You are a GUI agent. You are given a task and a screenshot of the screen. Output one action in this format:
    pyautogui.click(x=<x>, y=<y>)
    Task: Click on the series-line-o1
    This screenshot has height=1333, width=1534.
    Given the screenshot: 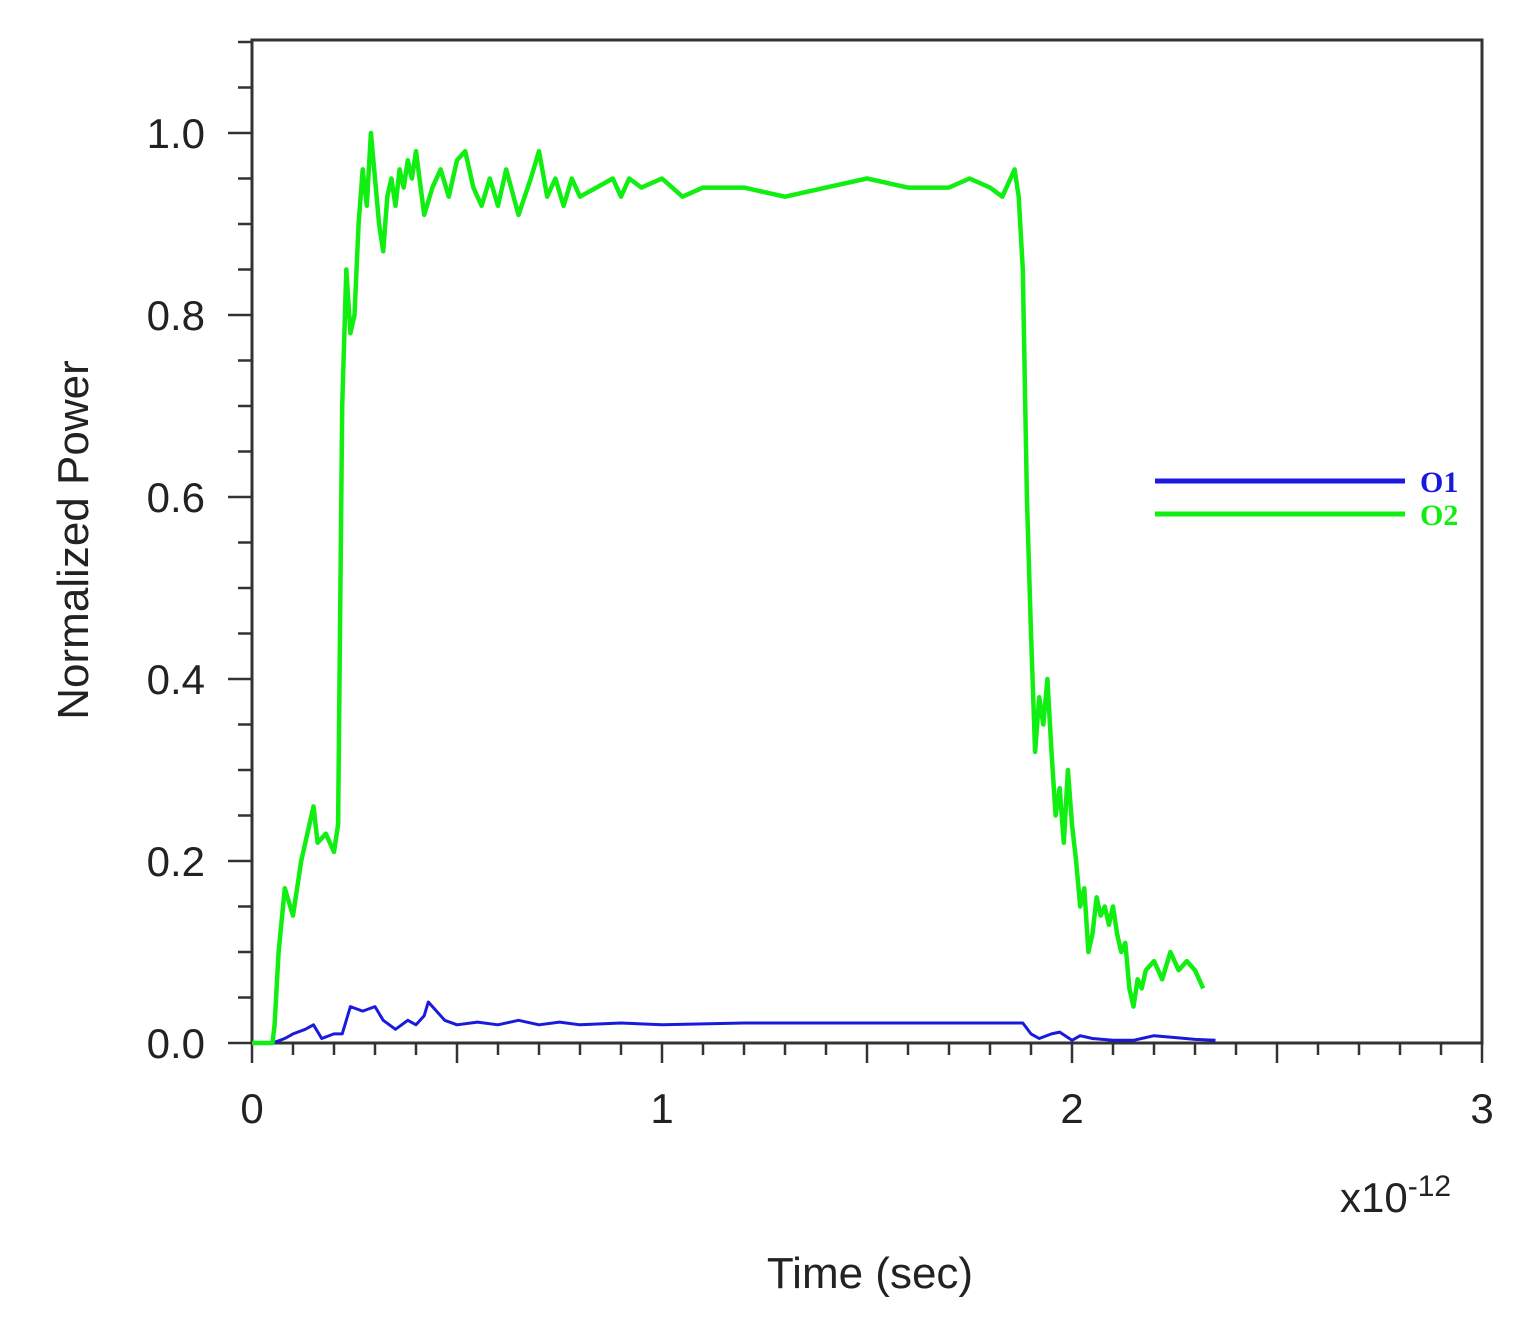 What is the action you would take?
    pyautogui.click(x=734, y=1022)
    